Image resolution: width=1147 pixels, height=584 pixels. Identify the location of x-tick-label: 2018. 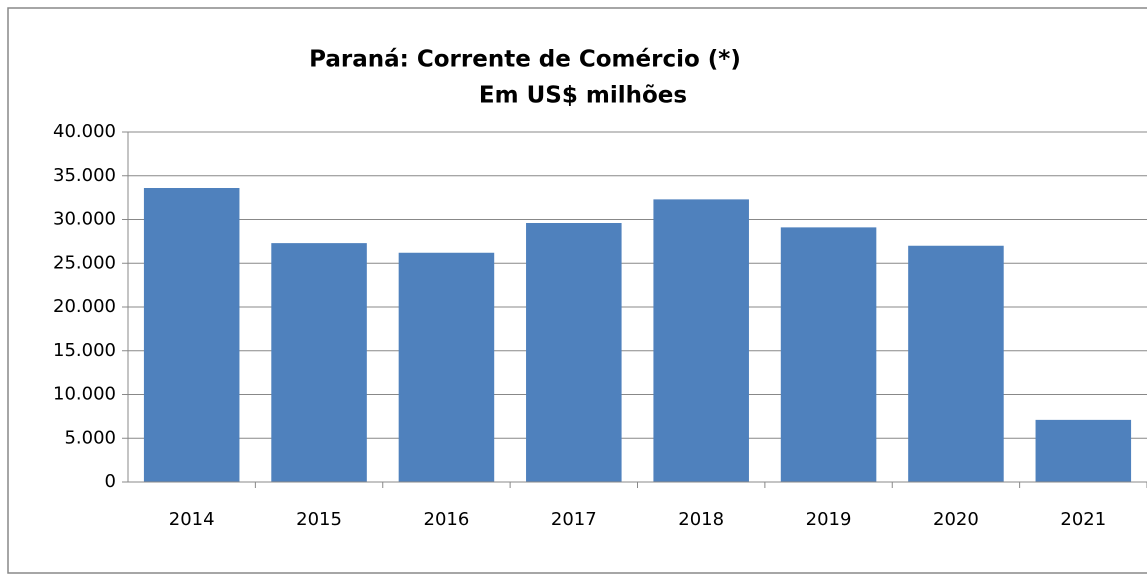
(701, 519).